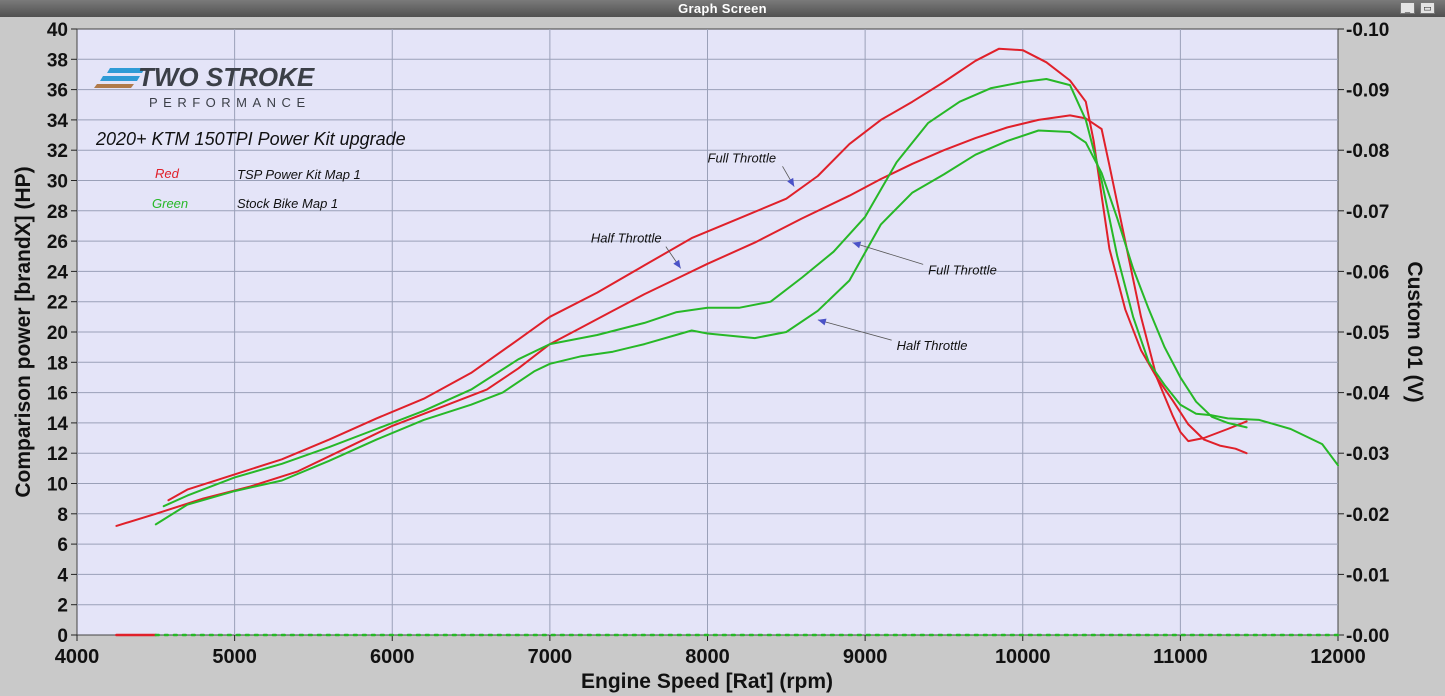 This screenshot has width=1445, height=696. What do you see at coordinates (1367, 454) in the screenshot?
I see `y2-tick-label: -0.03` at bounding box center [1367, 454].